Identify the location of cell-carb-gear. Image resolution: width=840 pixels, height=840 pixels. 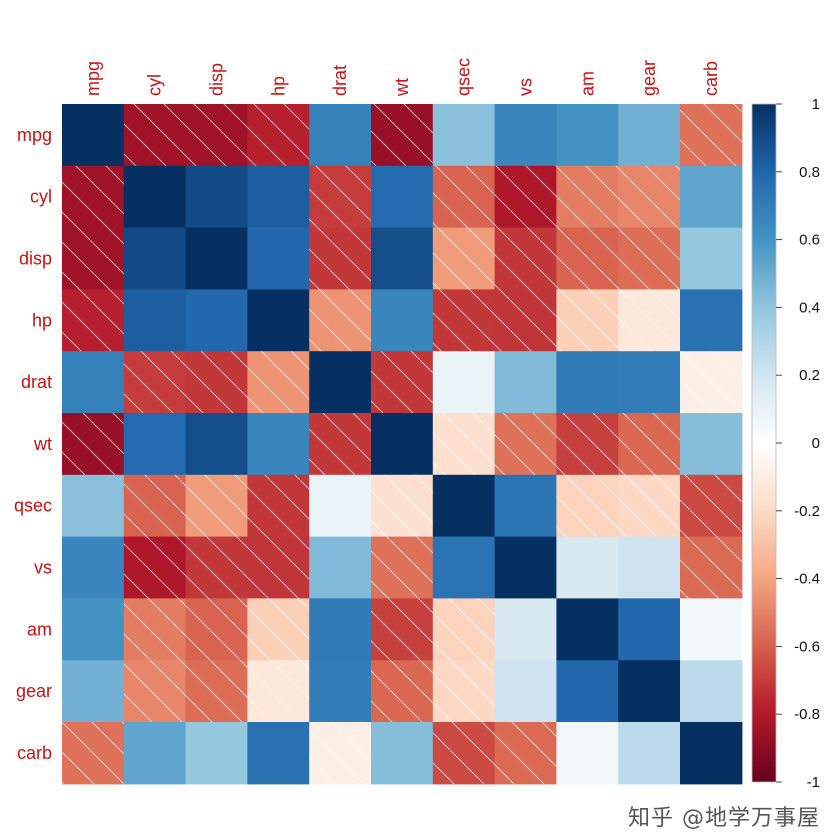
(649, 753).